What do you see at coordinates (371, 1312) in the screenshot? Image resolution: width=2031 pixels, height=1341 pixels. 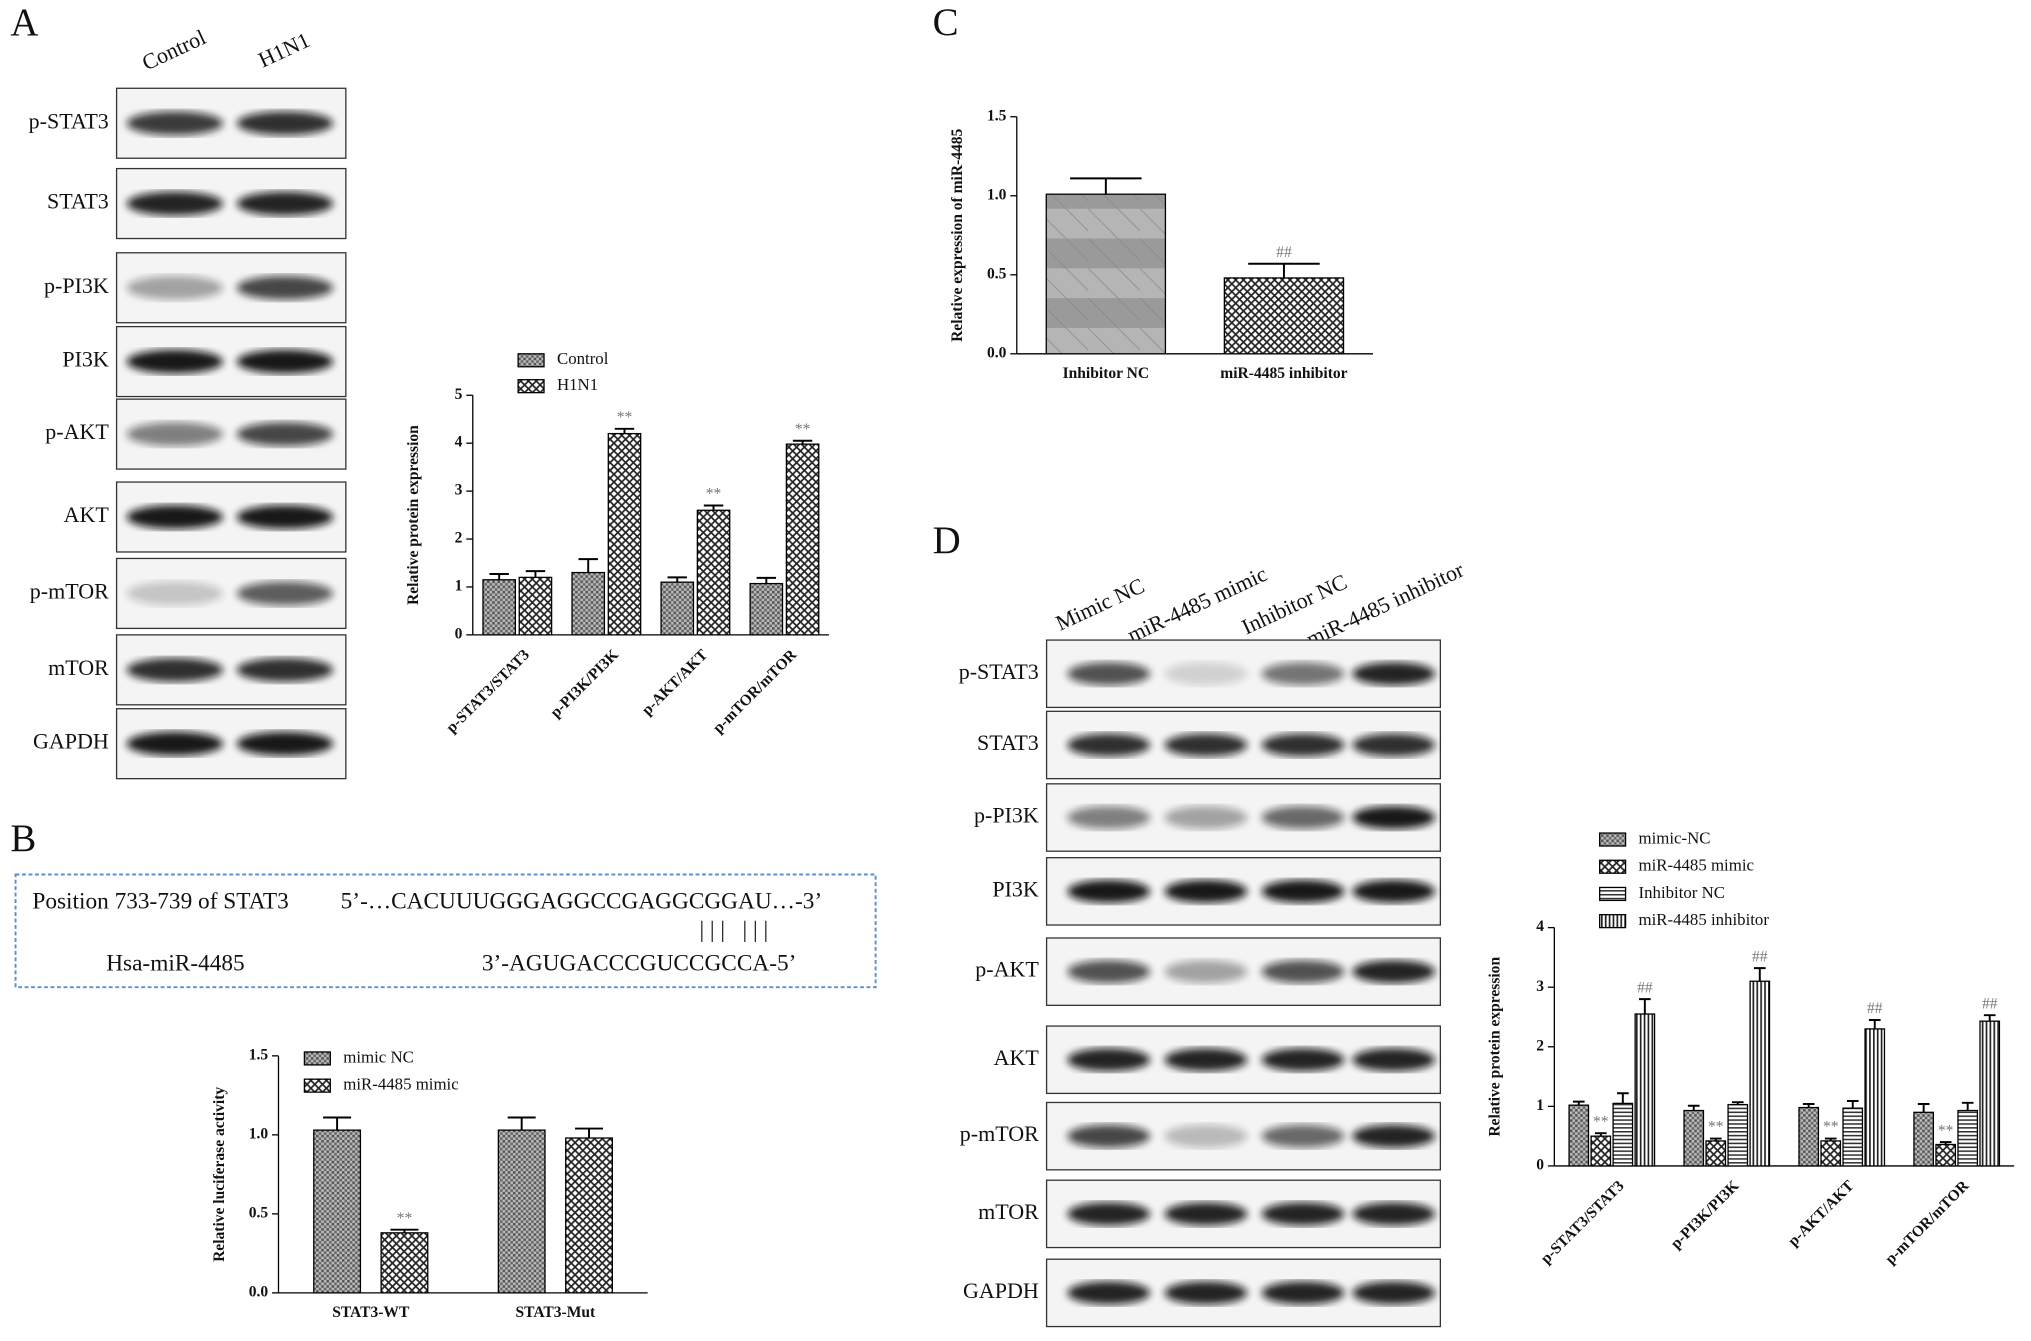 I see `x-tick-label: STAT3-WT` at bounding box center [371, 1312].